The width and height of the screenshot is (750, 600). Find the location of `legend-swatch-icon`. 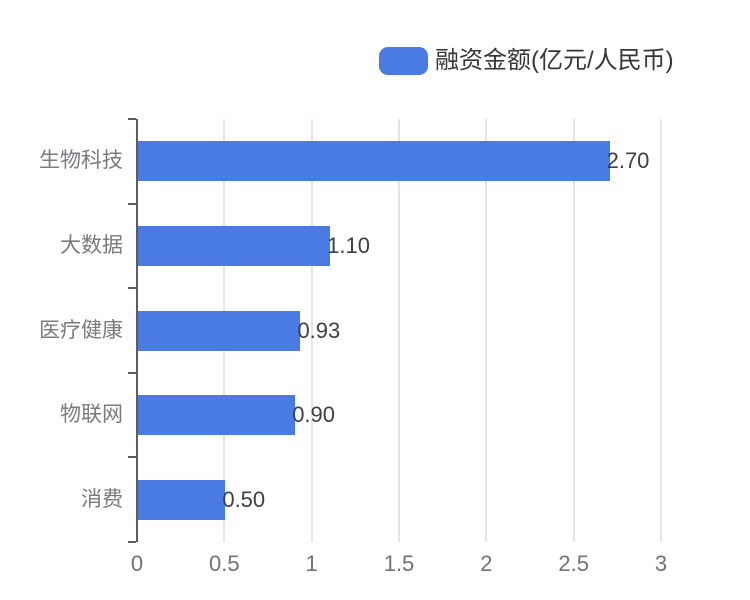

legend-swatch-icon is located at coordinates (403, 61).